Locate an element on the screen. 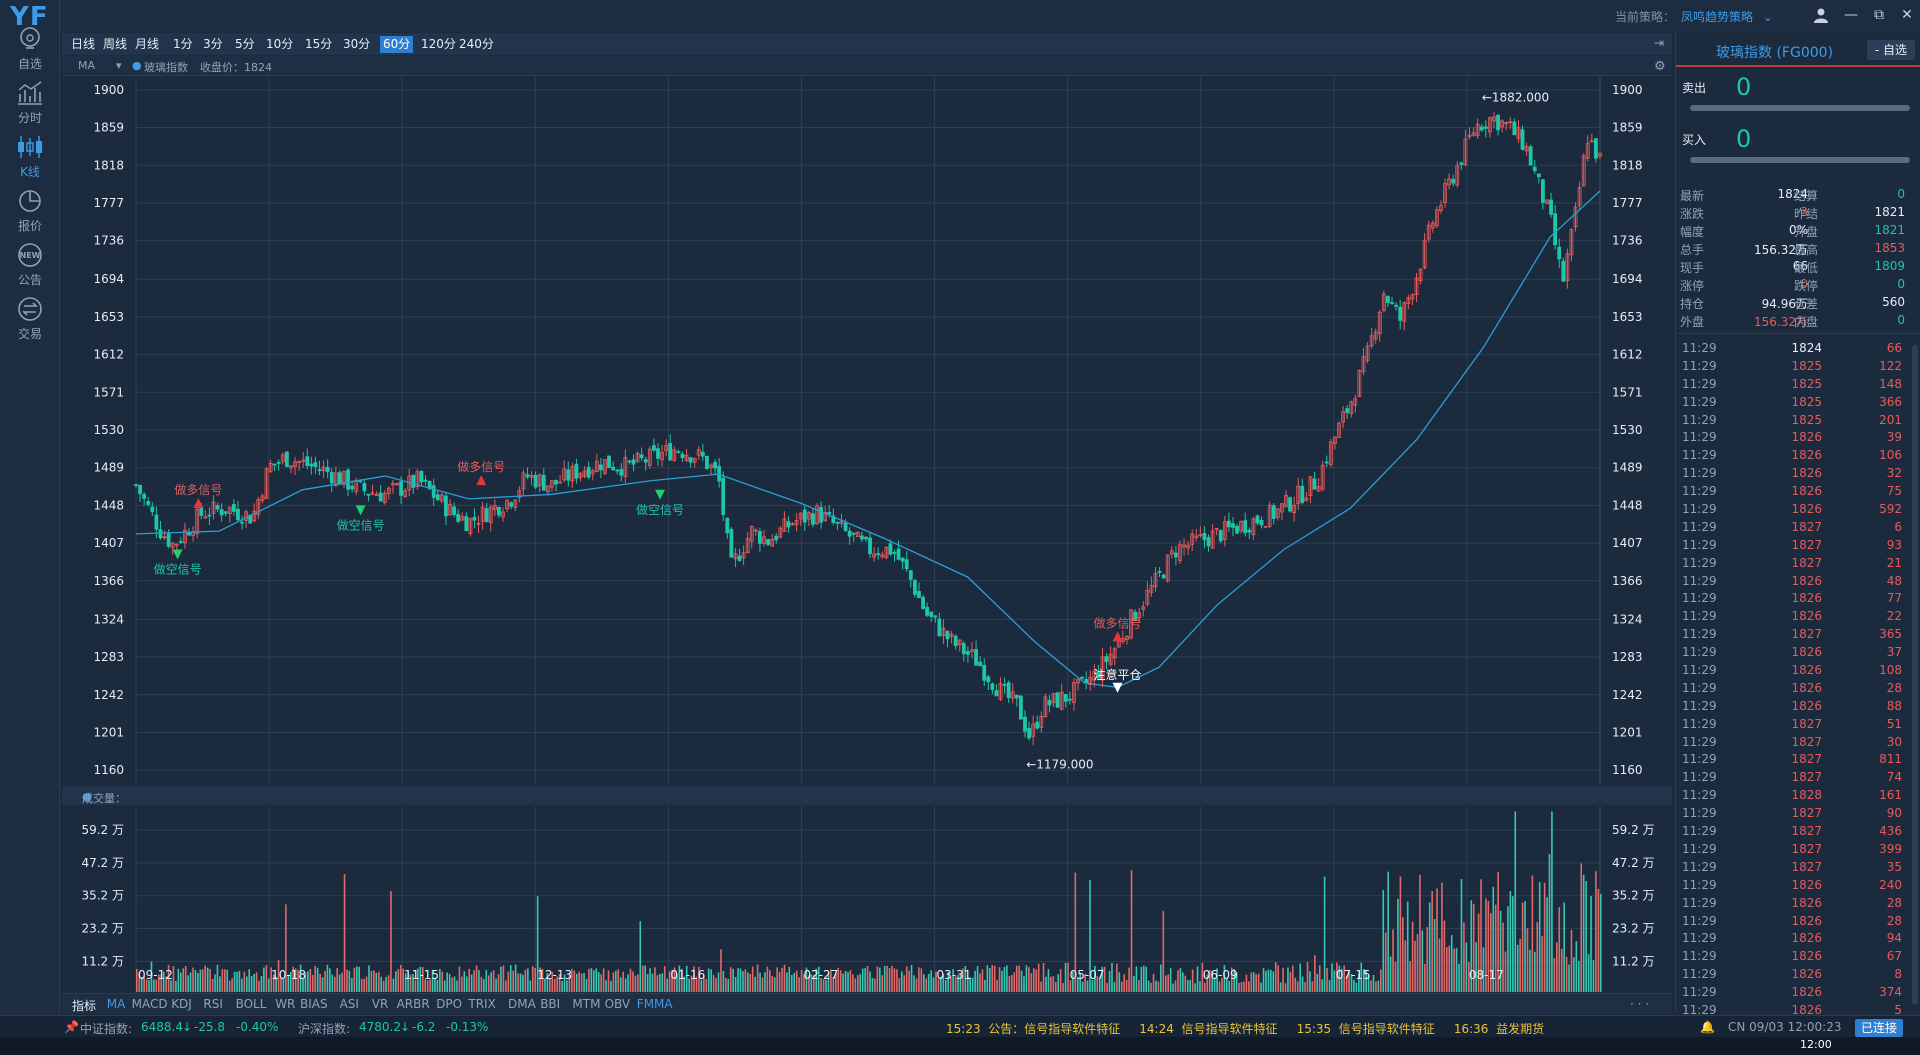  indicator-tab: 指标 is located at coordinates (84, 1006).